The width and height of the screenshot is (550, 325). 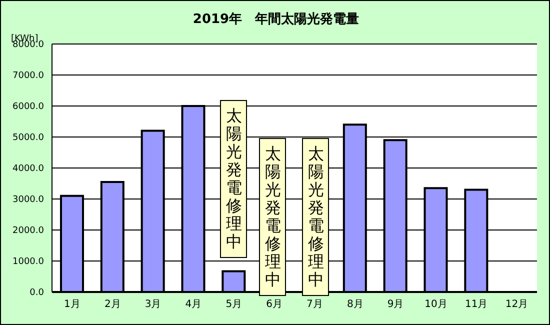 What do you see at coordinates (153, 304) in the screenshot?
I see `x-tick-label: 3月` at bounding box center [153, 304].